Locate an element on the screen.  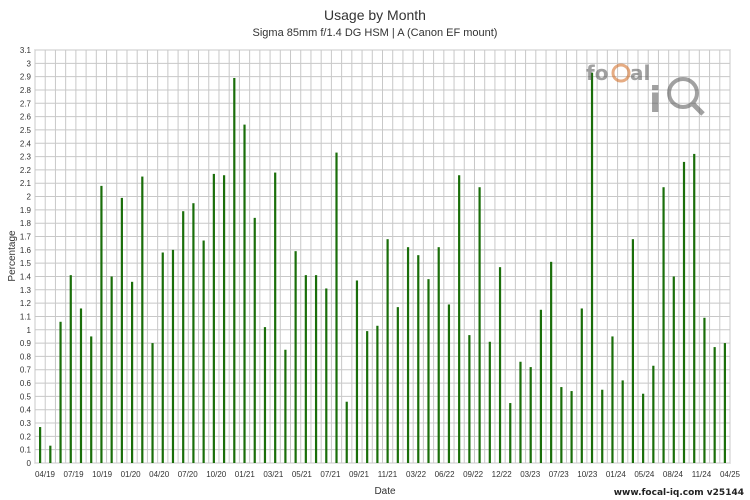
svg-text: i is located at coordinates (655, 100).